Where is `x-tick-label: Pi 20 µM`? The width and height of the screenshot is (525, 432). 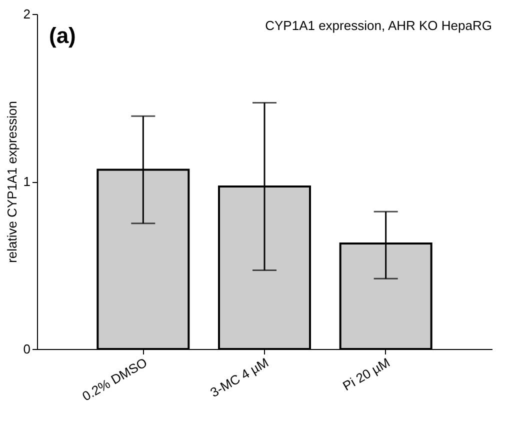 x-tick-label: Pi 20 µM is located at coordinates (366, 374).